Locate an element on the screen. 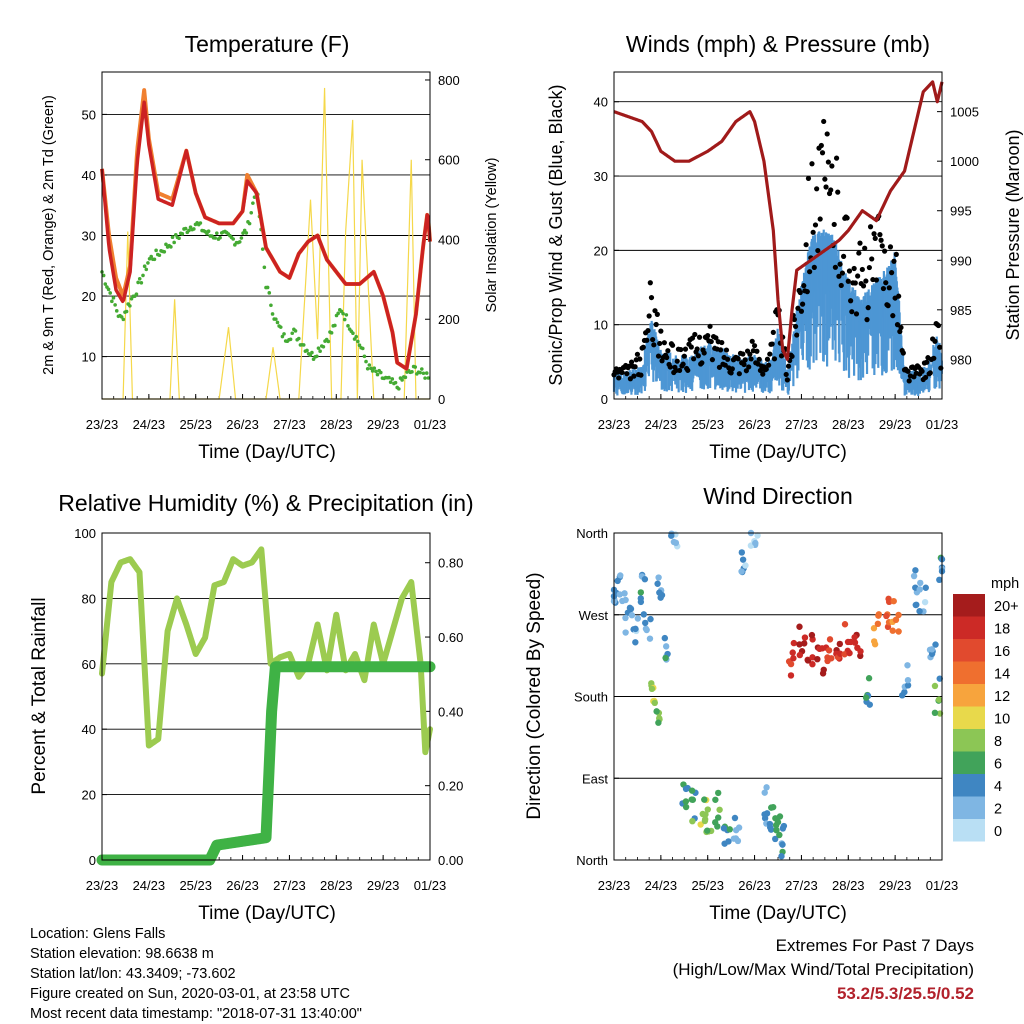  x-tick-label: 28/23 is located at coordinates (848, 424).